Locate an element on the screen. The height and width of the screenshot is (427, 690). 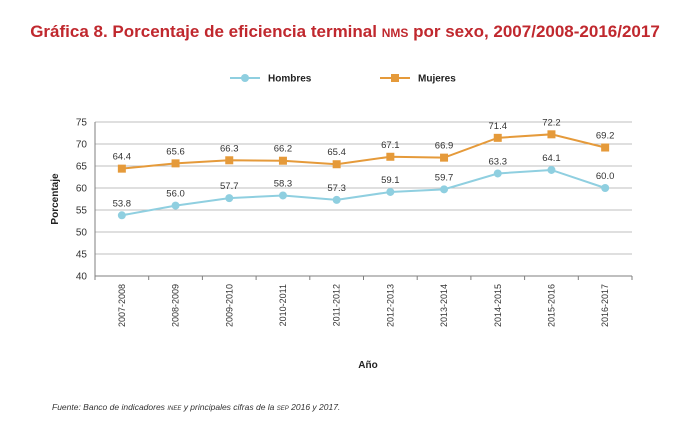
y-tick-label: 55 is located at coordinates (82, 211).